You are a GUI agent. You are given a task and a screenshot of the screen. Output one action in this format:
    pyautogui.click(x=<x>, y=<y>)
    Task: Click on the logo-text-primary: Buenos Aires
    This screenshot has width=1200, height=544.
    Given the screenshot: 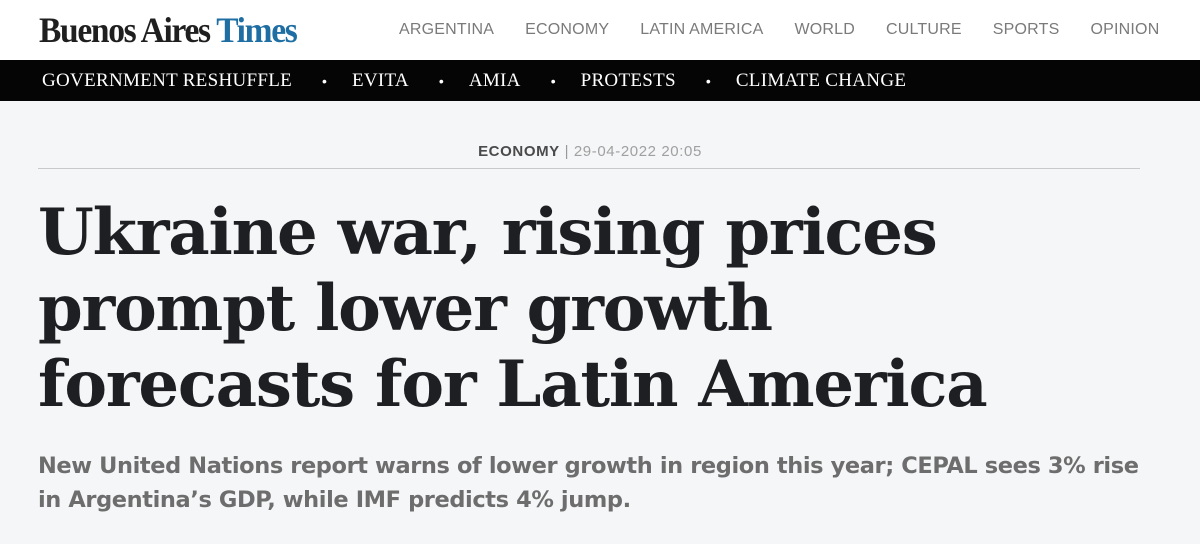 What is the action you would take?
    pyautogui.click(x=125, y=30)
    